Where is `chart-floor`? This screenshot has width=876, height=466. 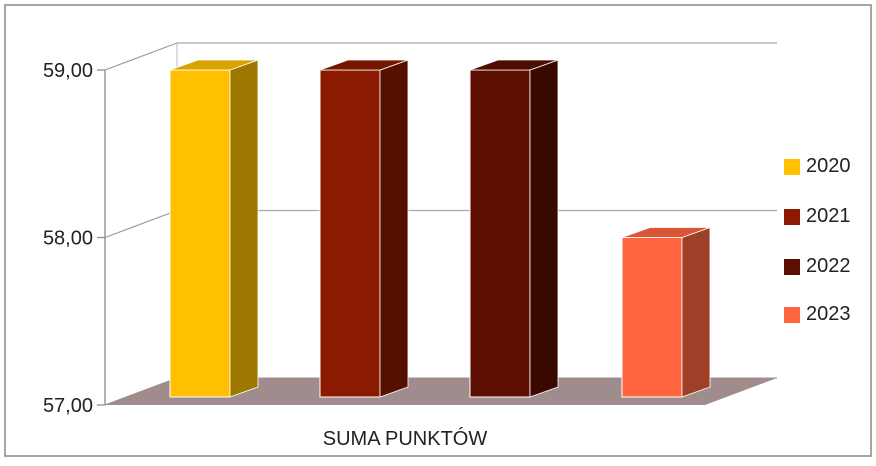
chart-floor is located at coordinates (441, 391).